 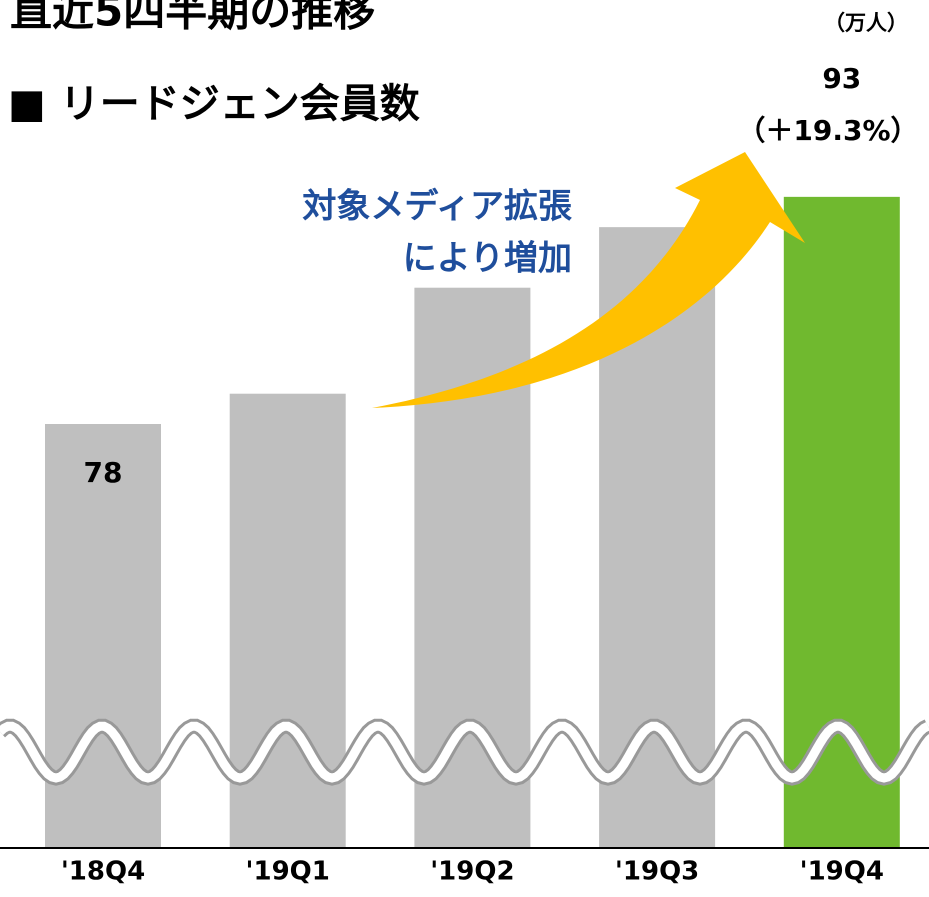 What do you see at coordinates (657, 872) in the screenshot?
I see `x-tick-label: '19Q3` at bounding box center [657, 872].